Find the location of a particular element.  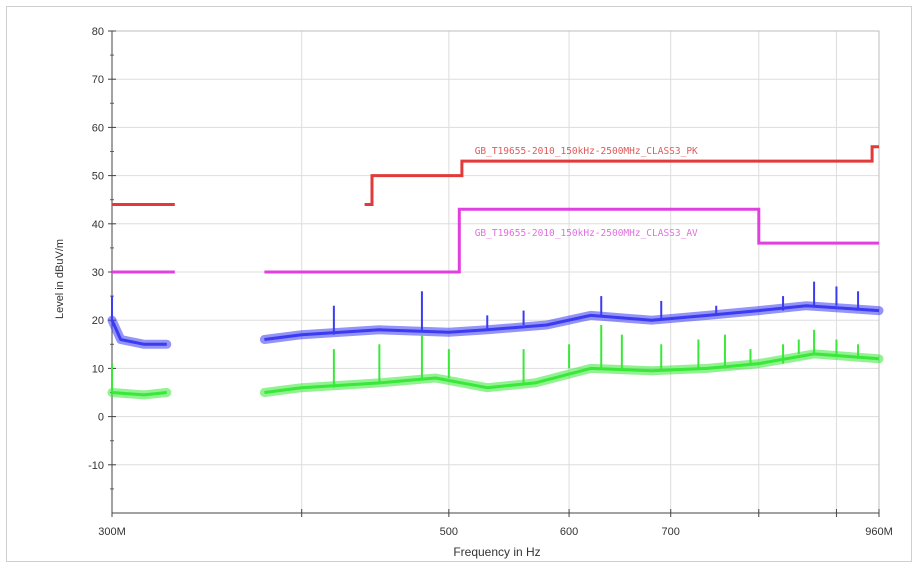

x-tick-label: 700 is located at coordinates (671, 532).